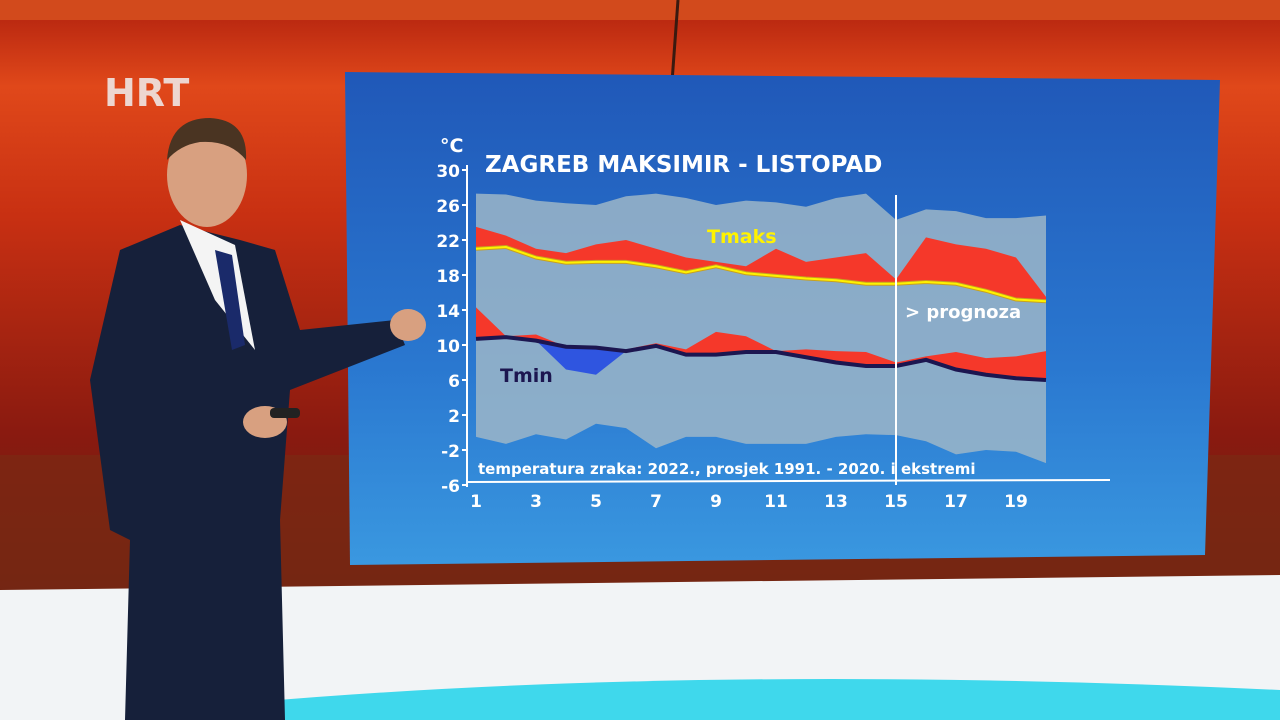 This screenshot has height=720, width=1280. What do you see at coordinates (656, 502) in the screenshot?
I see `x-tick-label: 7` at bounding box center [656, 502].